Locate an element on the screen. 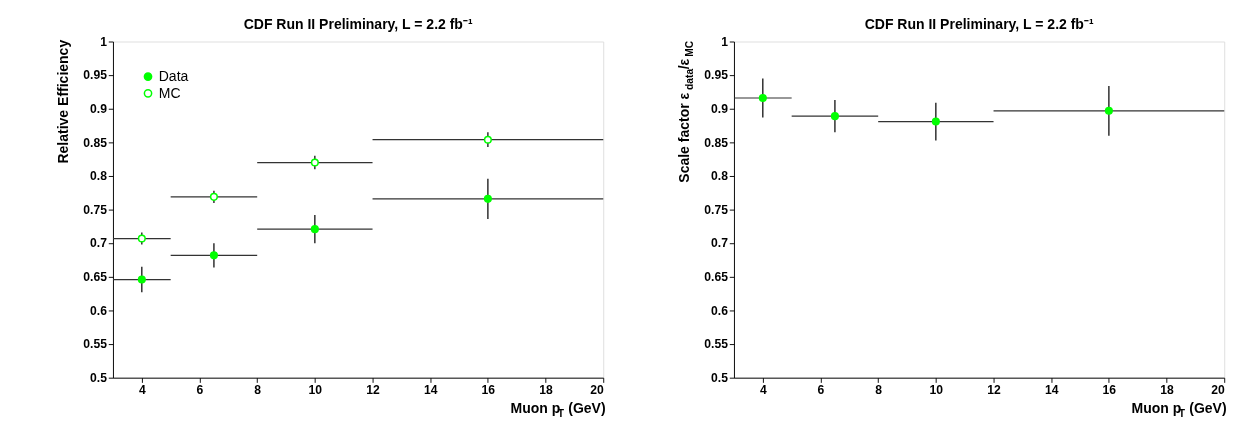  y-axis-title: Relative Efficiency is located at coordinates (63, 101).